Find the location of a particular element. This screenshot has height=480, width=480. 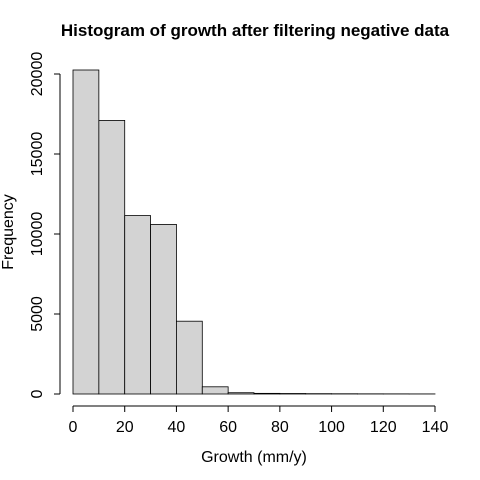

y-axis-label: Frequency is located at coordinates (8, 232).